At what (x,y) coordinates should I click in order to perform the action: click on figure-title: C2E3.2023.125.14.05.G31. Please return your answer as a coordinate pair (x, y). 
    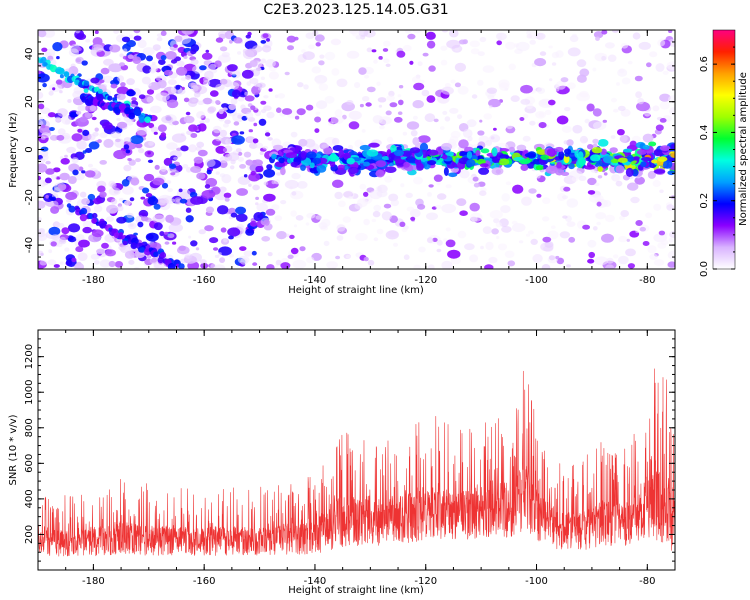
    Looking at the image, I should click on (355, 10).